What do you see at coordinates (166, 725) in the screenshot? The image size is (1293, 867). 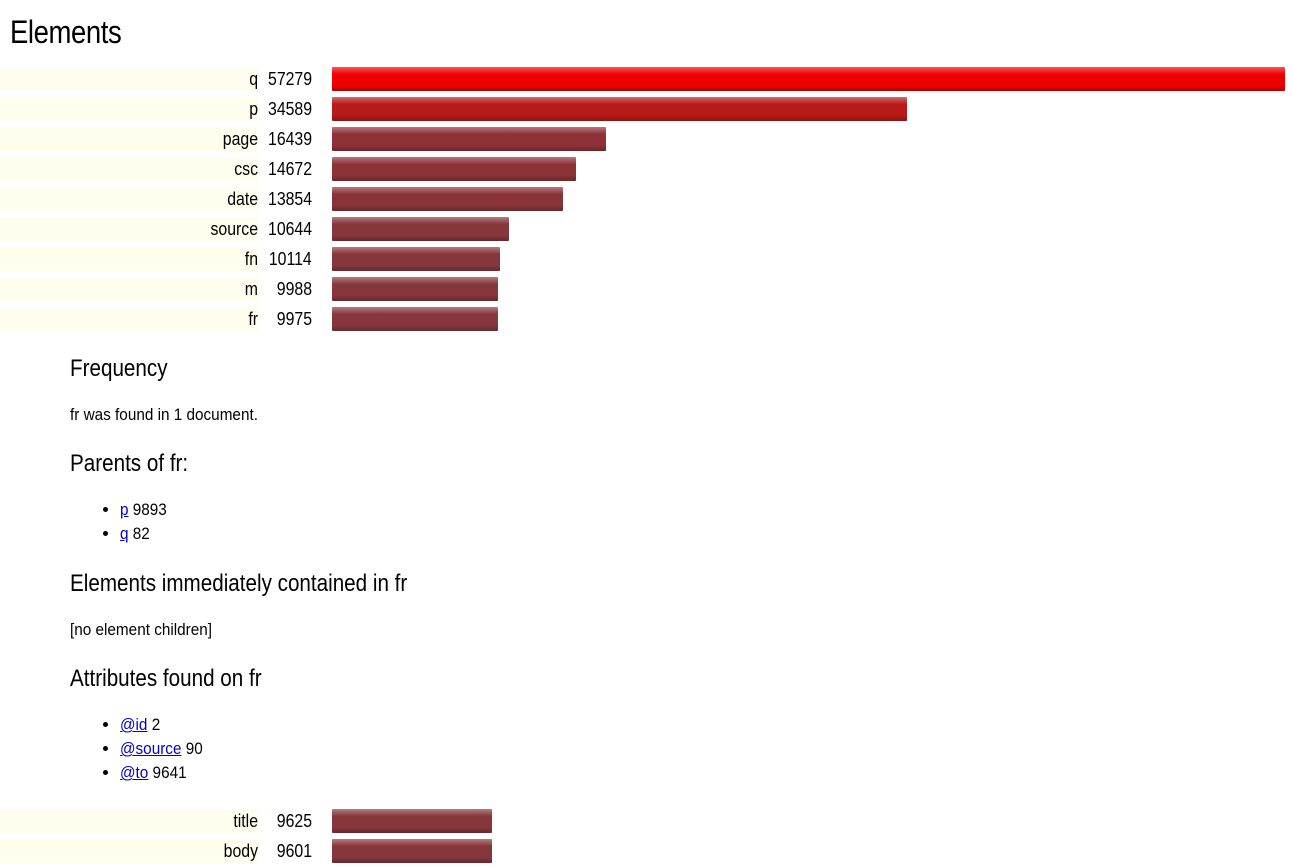 I see `attribute-item: @id 2` at bounding box center [166, 725].